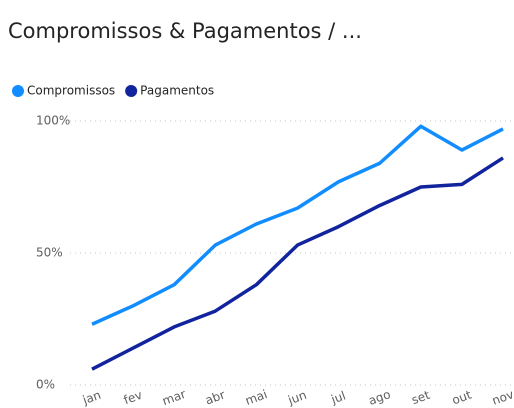  What do you see at coordinates (53, 121) in the screenshot?
I see `y-tick-label: 100%` at bounding box center [53, 121].